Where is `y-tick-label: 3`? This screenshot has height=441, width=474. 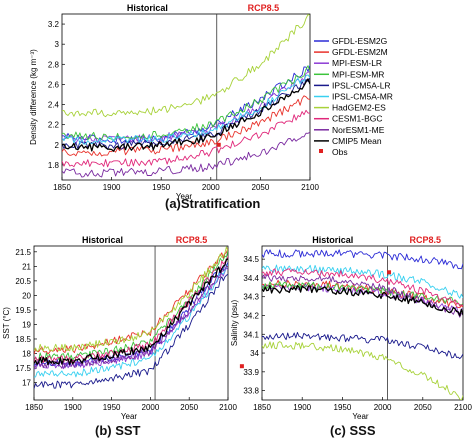 y-tick-label: 3 is located at coordinates (57, 44).